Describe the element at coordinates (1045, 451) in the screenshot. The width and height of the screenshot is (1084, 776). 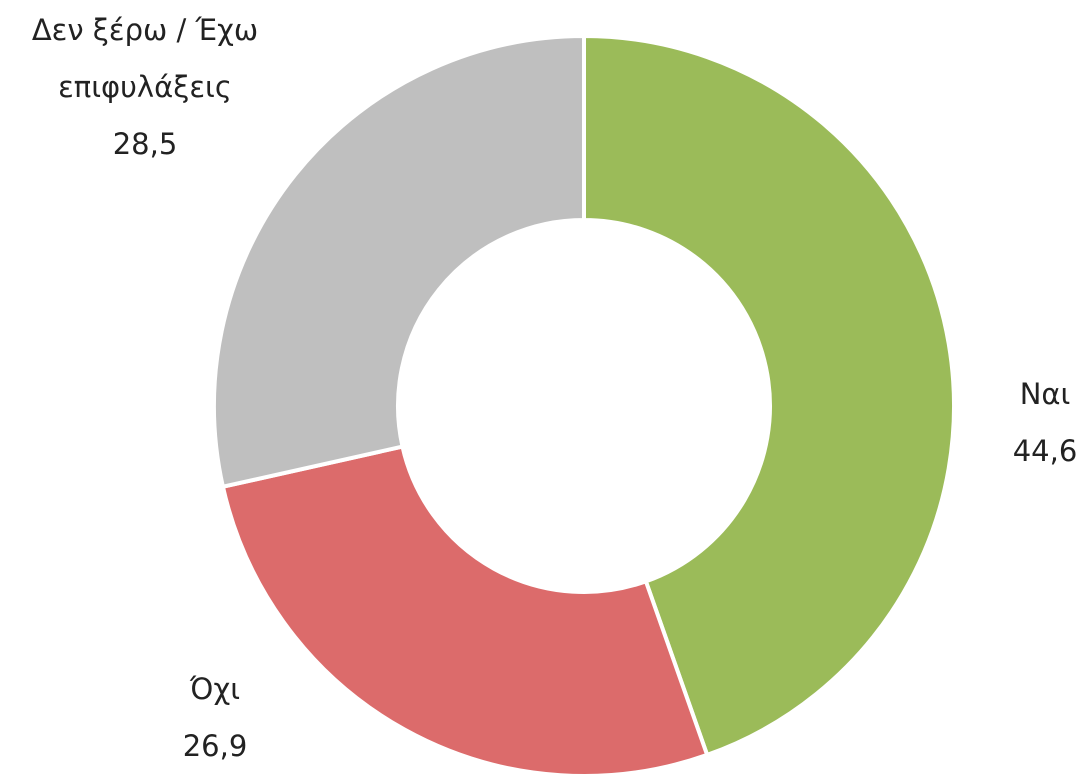
I see `value-label: 44,6` at that location.